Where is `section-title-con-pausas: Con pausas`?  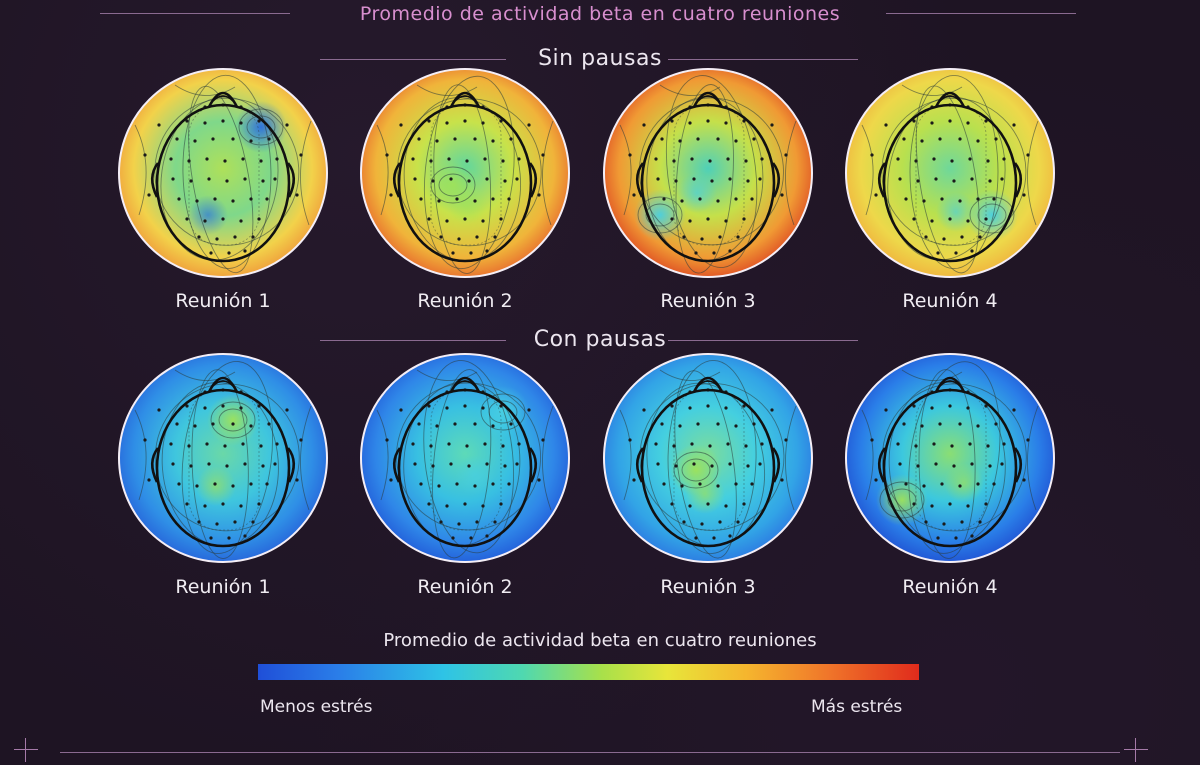
section-title-con-pausas: Con pausas is located at coordinates (600, 339).